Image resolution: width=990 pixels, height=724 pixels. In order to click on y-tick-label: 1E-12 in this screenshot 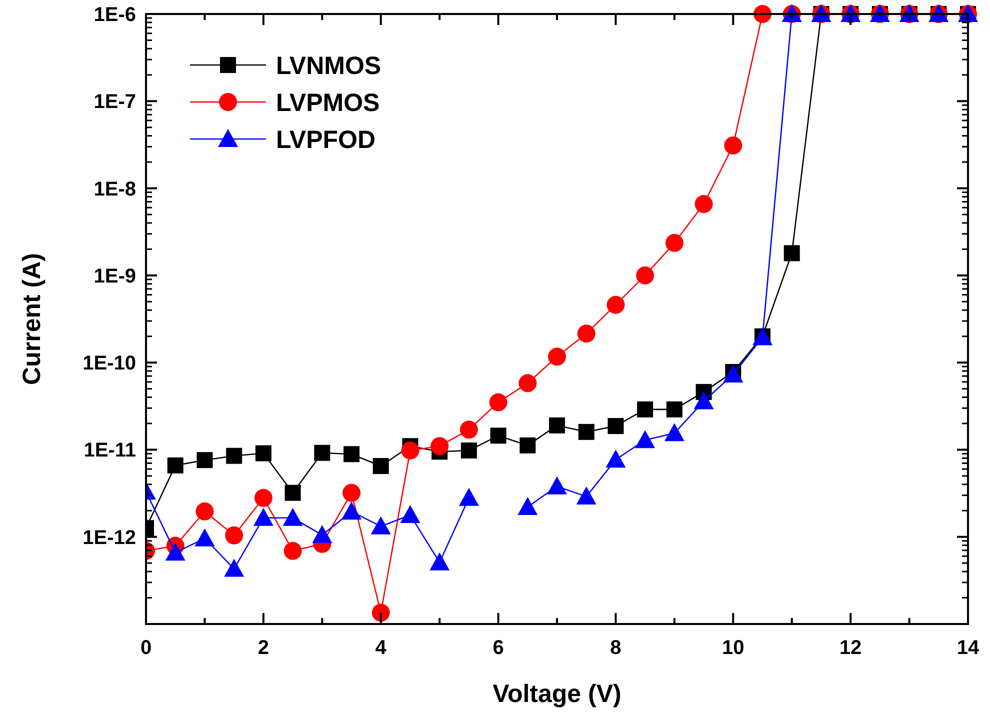, I will do `click(109, 537)`.